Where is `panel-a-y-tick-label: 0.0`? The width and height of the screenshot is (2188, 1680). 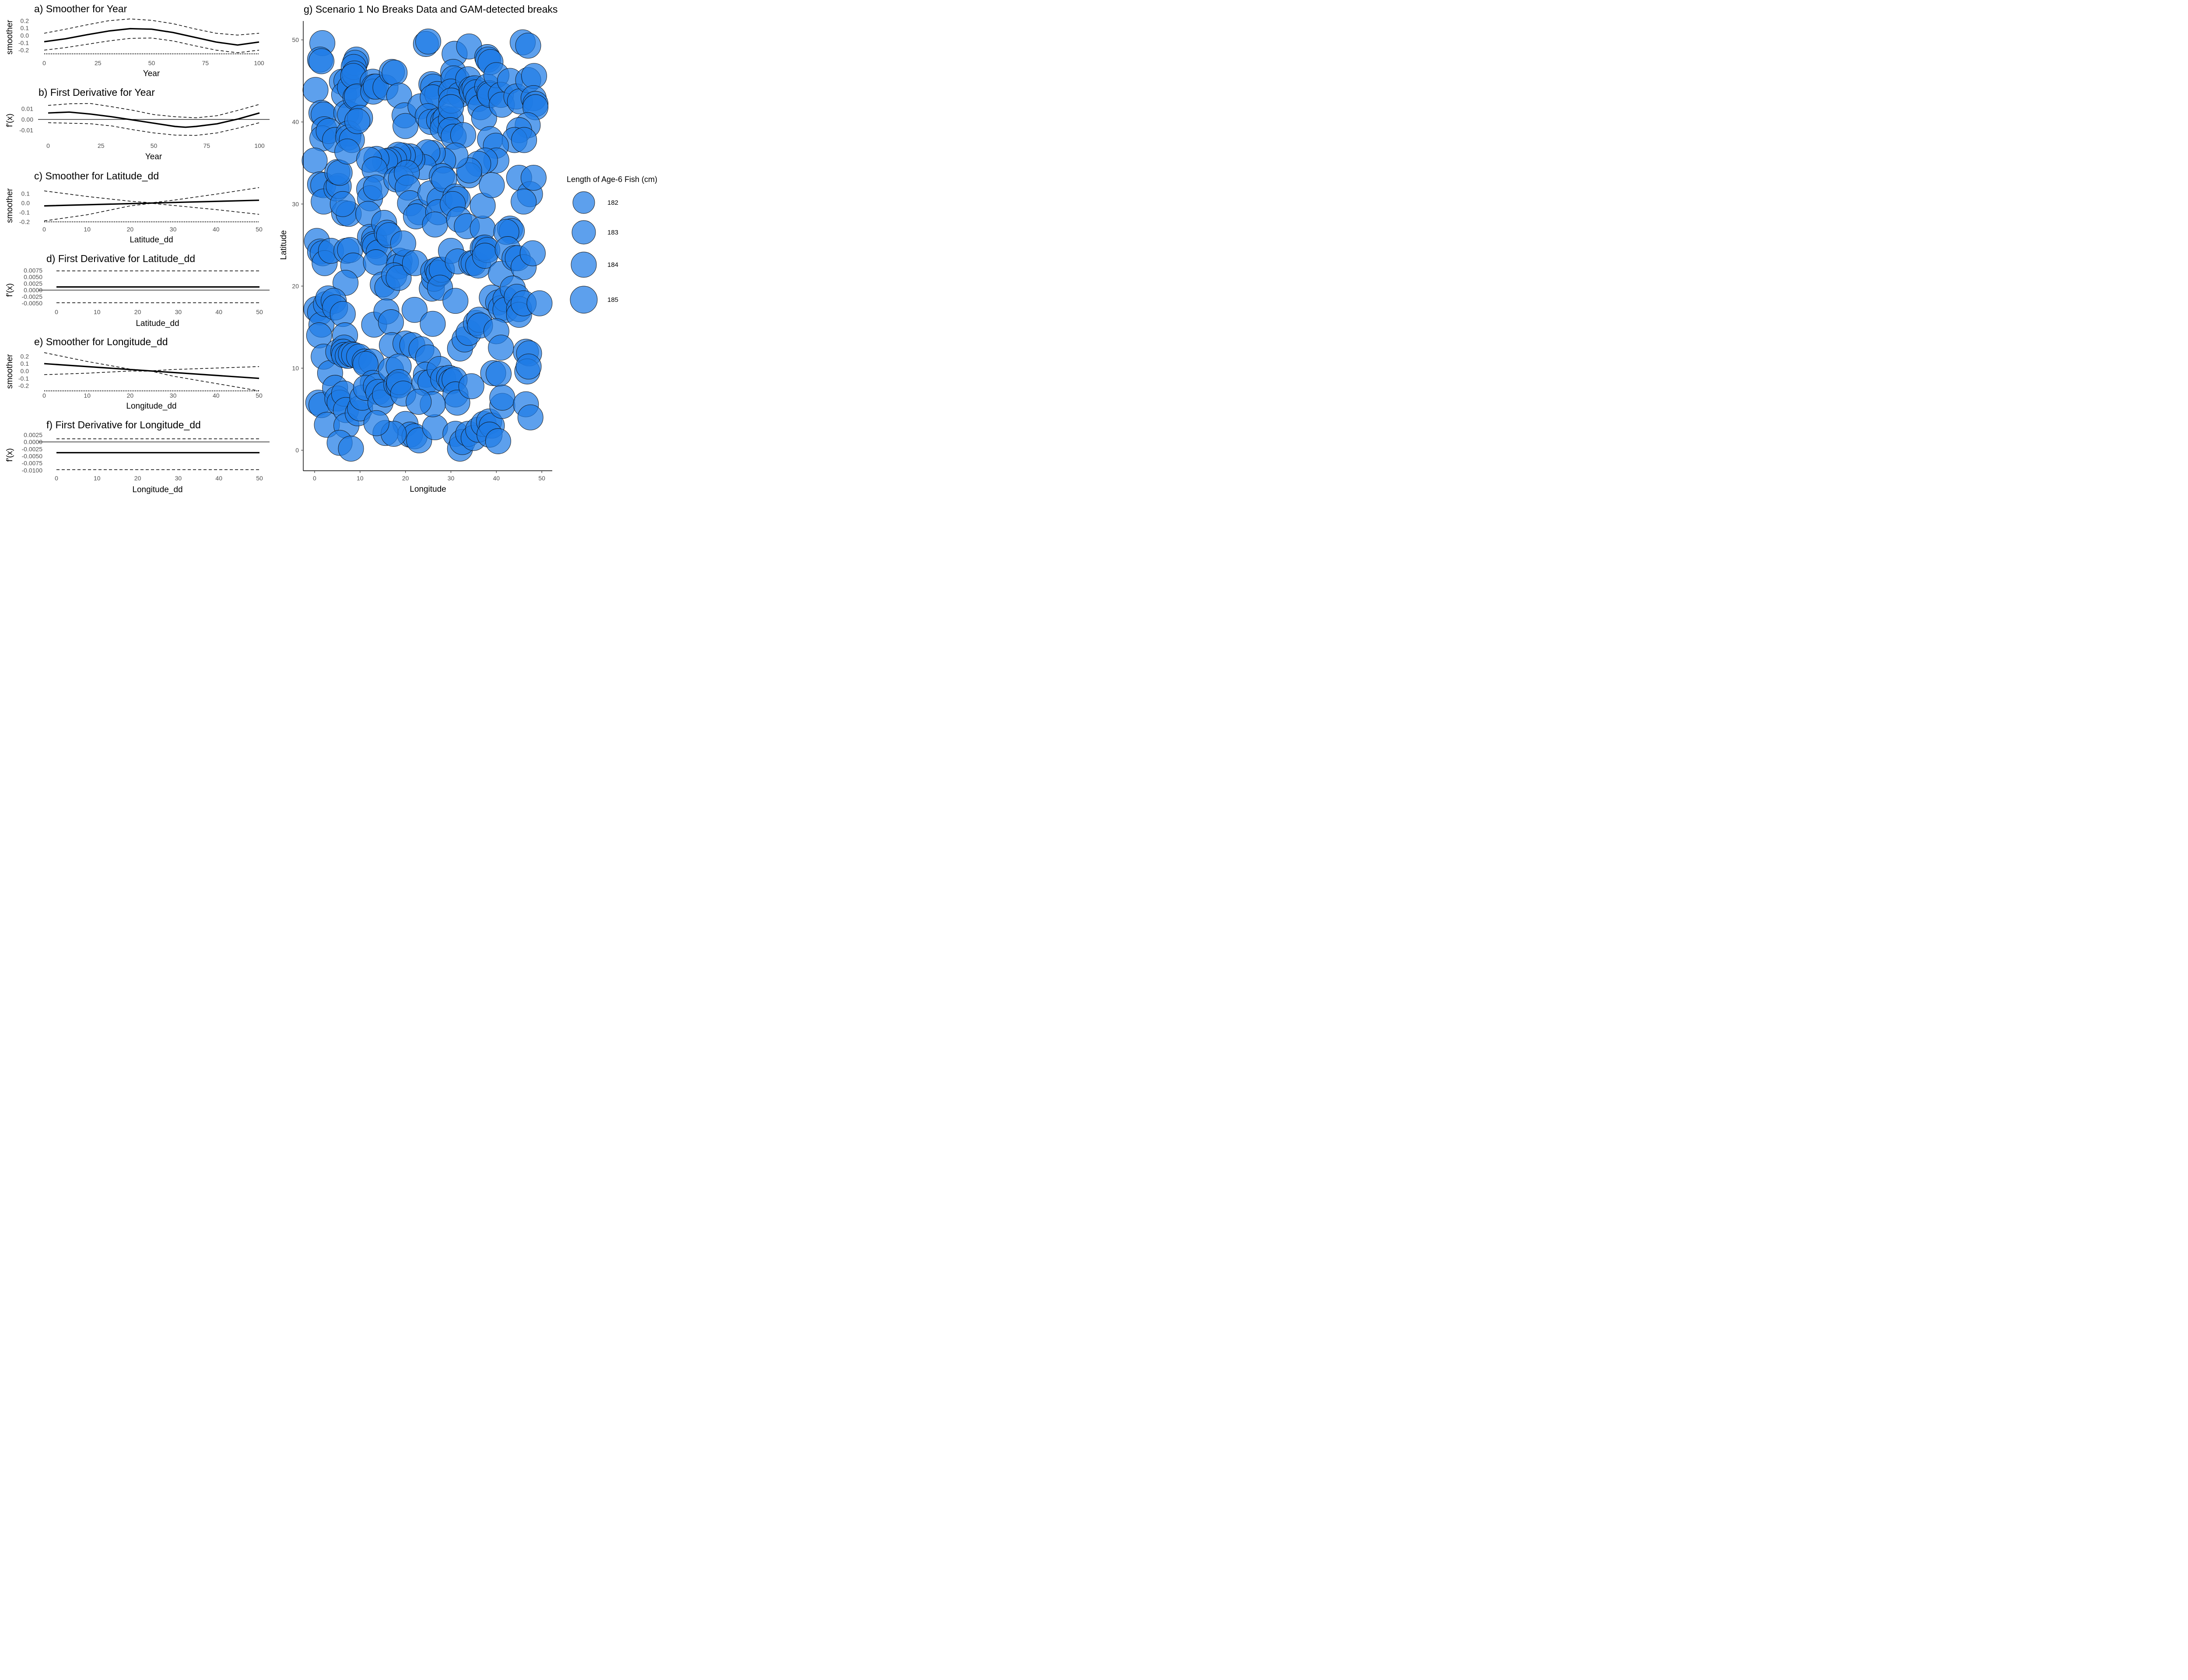 panel-a-y-tick-label: 0.0 is located at coordinates (25, 35).